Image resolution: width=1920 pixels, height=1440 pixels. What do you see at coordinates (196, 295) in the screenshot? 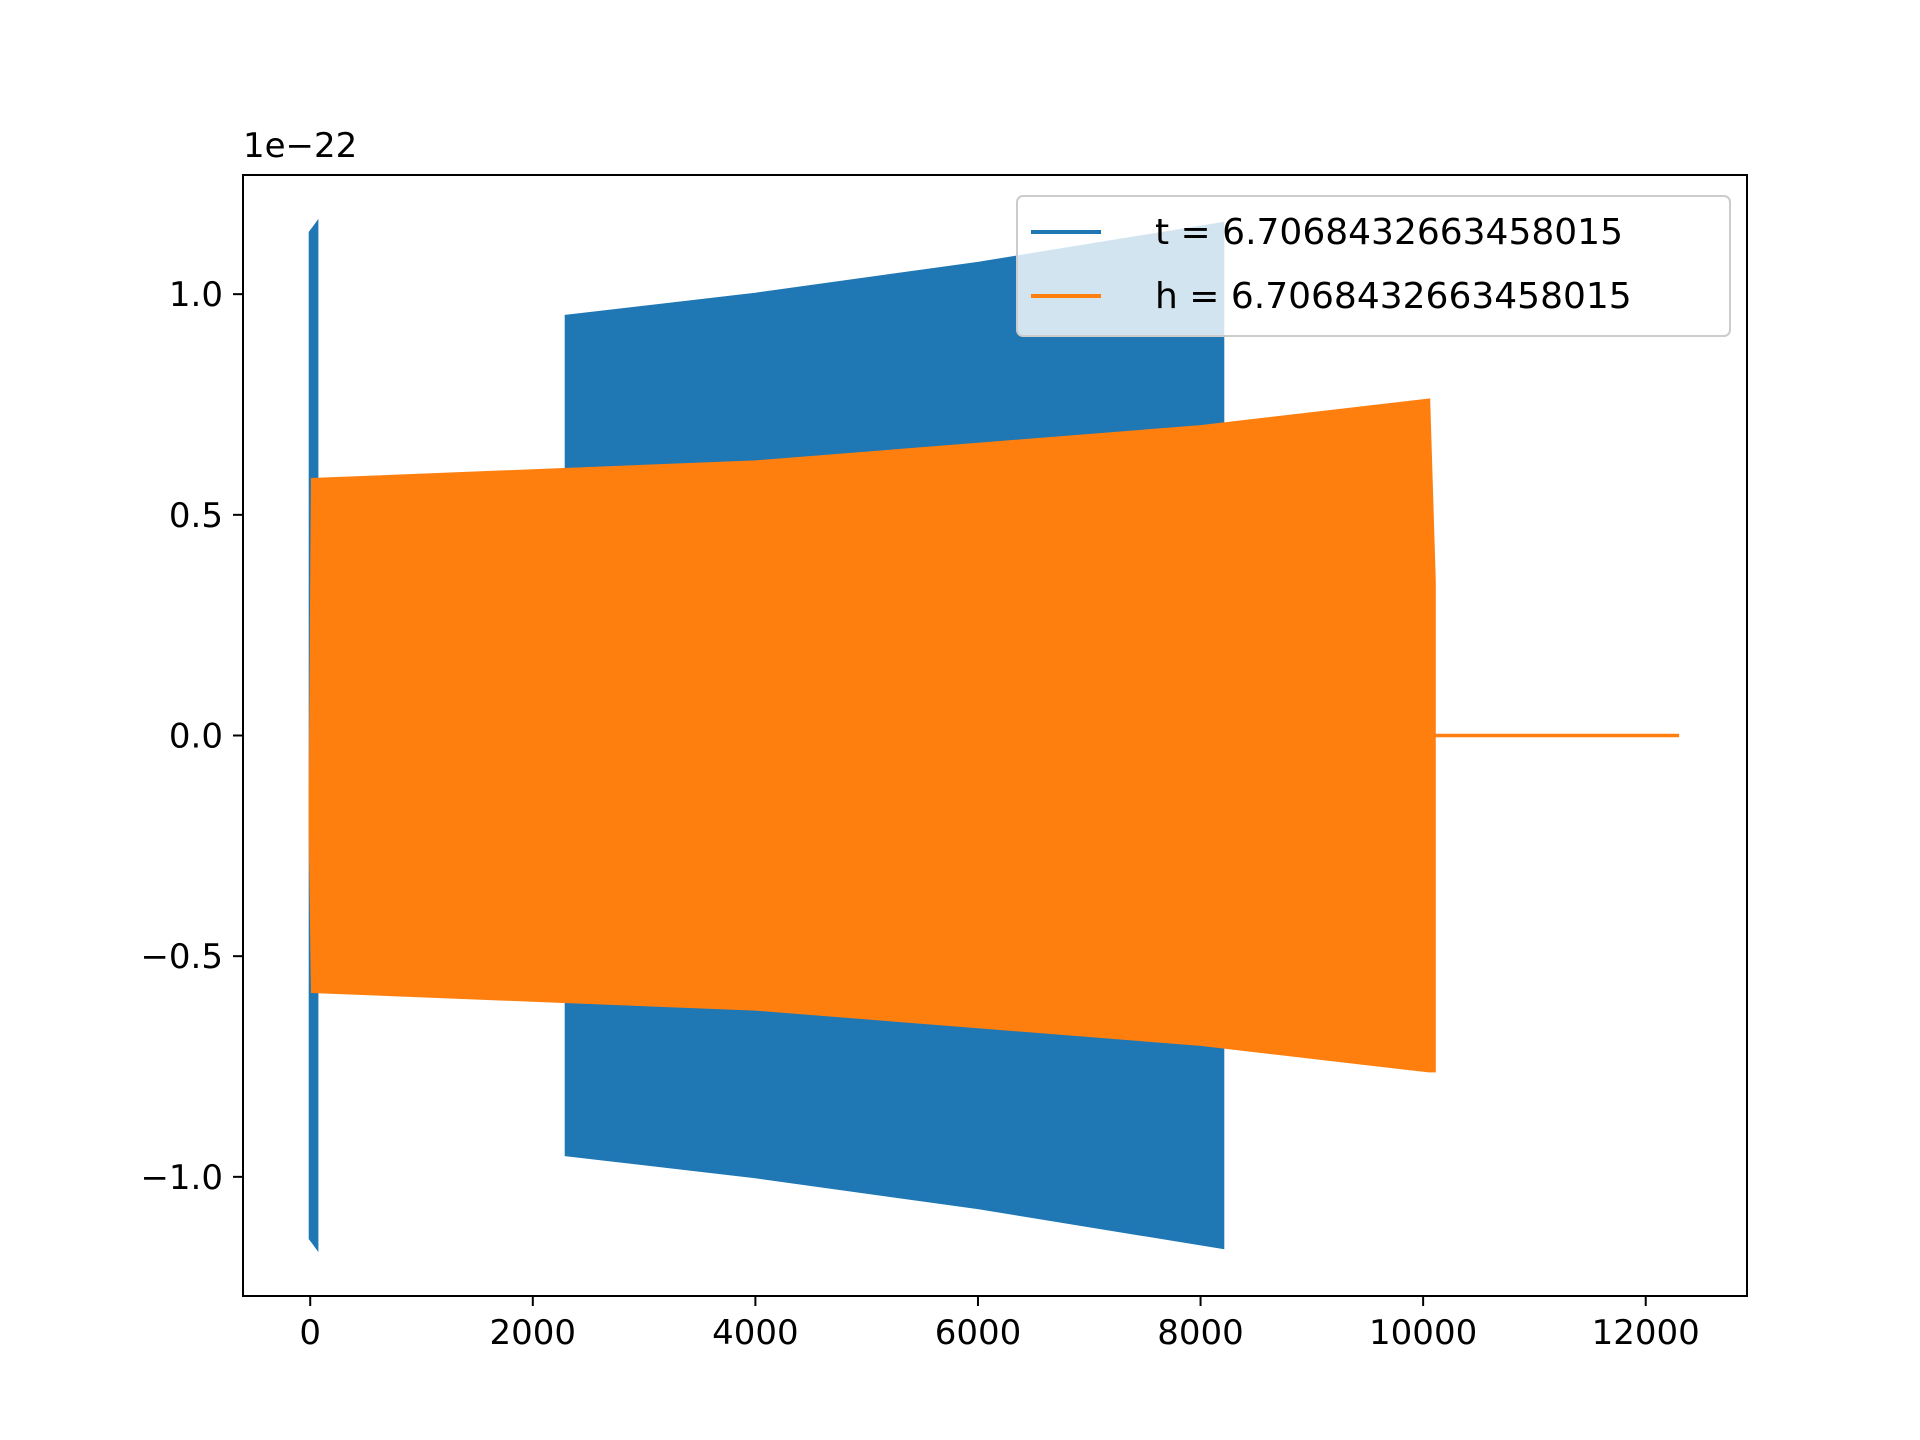
I see `y-tick-label: 1.0` at bounding box center [196, 295].